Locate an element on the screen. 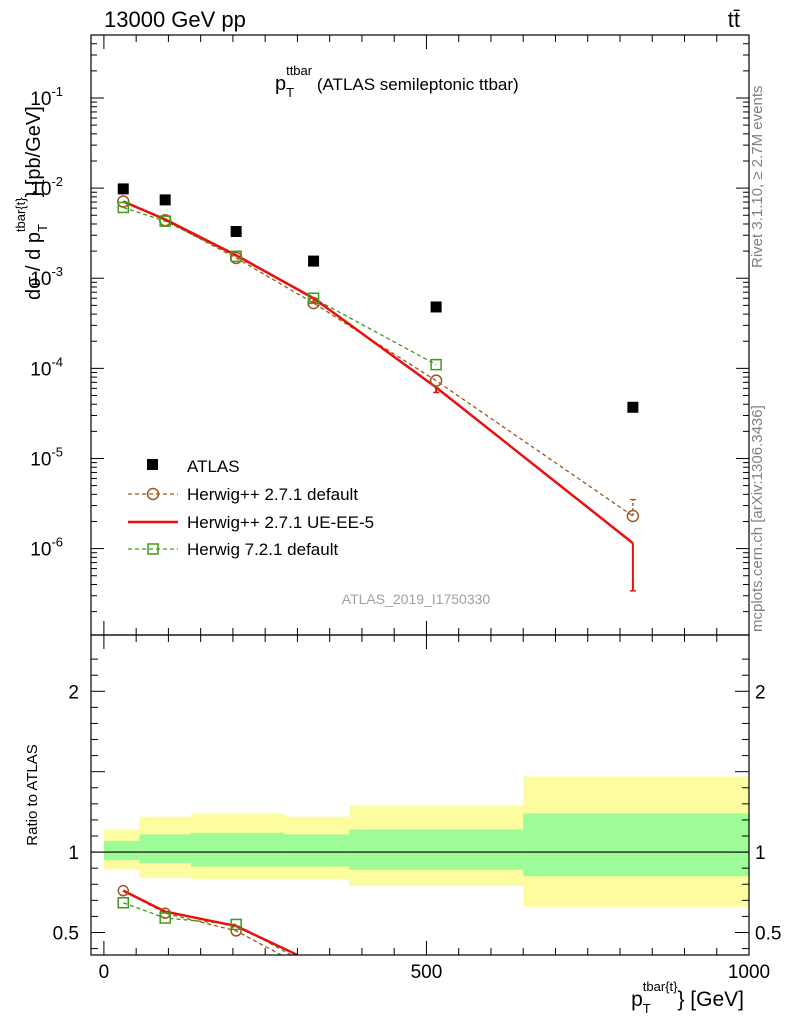 Image resolution: width=786 pixels, height=1024 pixels. y-tick-label: 10⁻³ is located at coordinates (46, 277).